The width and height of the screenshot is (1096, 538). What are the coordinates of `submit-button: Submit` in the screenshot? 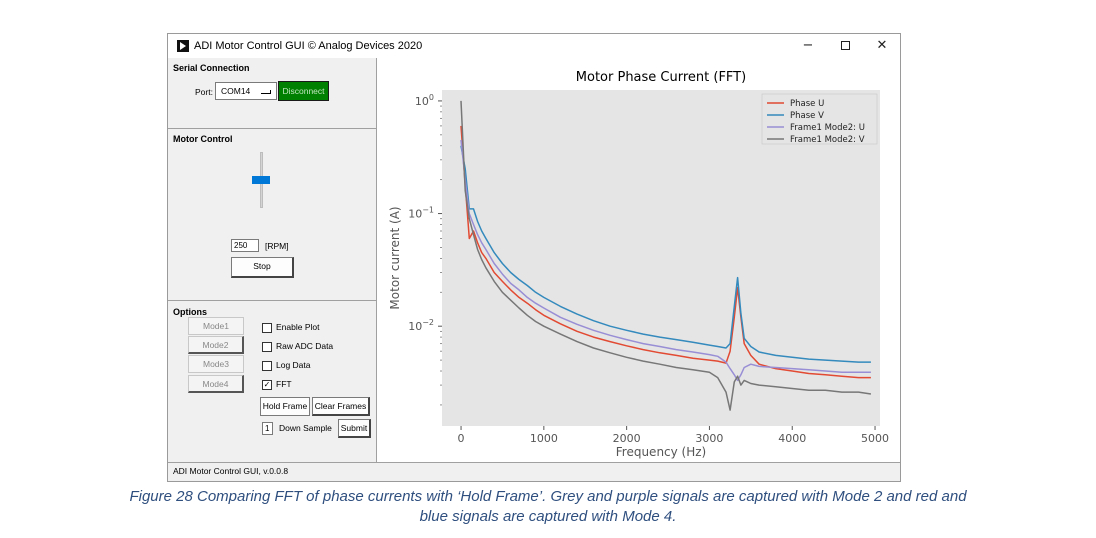 It's located at (354, 428).